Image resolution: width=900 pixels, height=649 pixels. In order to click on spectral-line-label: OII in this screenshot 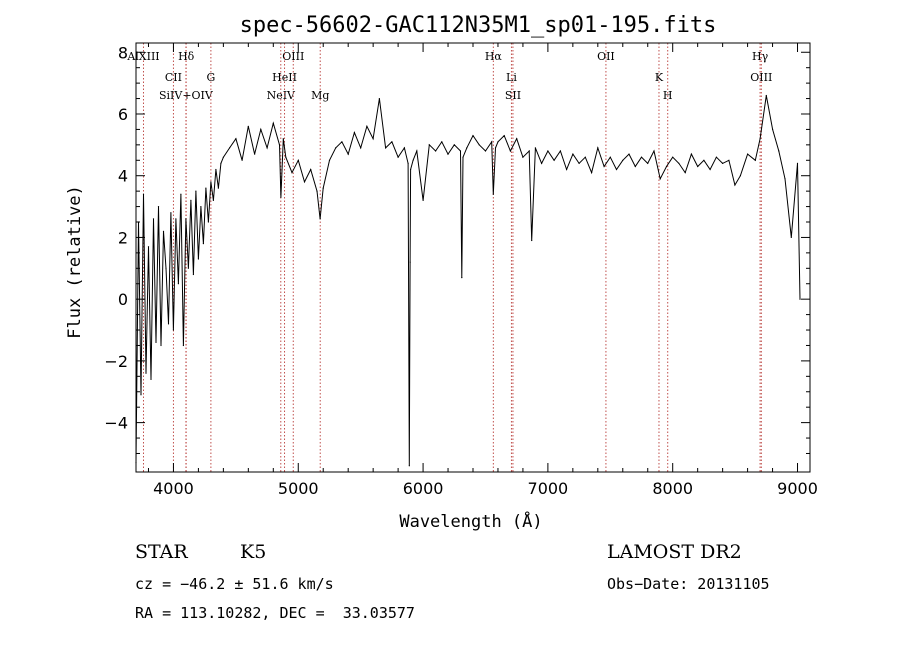, I will do `click(606, 56)`.